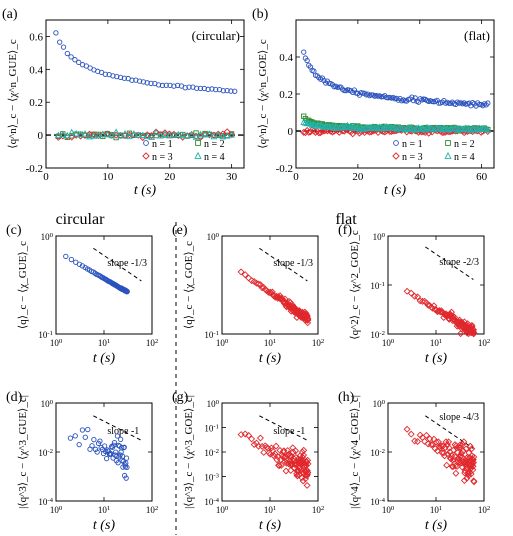  I want to click on panel-h-label: (h), so click(346, 397).